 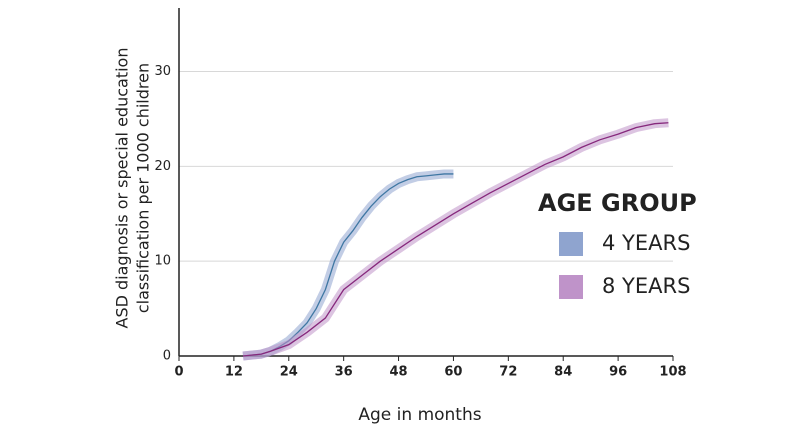 I want to click on x-tick-label: 96, so click(x=618, y=372).